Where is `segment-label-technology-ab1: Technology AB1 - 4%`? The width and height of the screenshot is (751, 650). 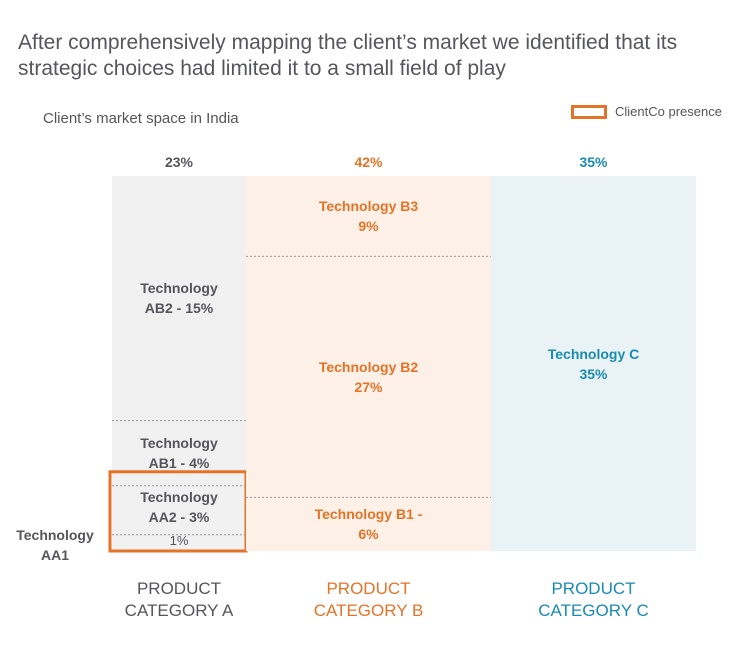
segment-label-technology-ab1: Technology AB1 - 4% is located at coordinates (179, 453).